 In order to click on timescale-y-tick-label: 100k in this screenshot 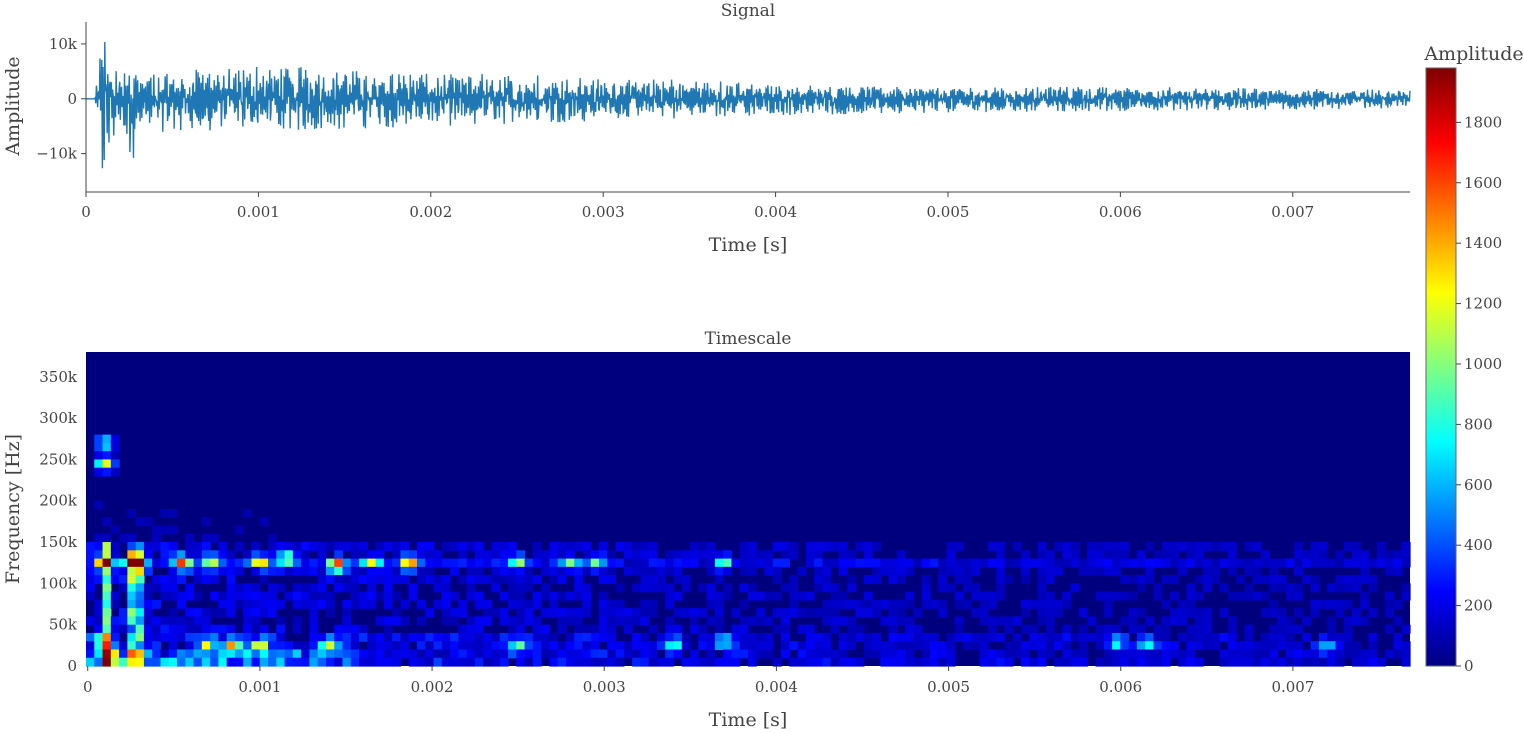, I will do `click(58, 583)`.